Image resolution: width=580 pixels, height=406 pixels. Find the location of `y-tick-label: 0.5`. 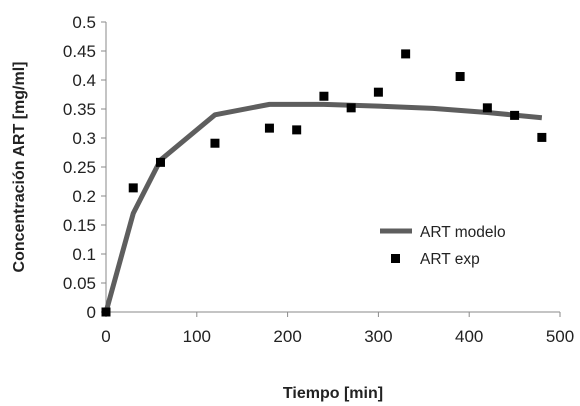

y-tick-label: 0.5 is located at coordinates (84, 22).